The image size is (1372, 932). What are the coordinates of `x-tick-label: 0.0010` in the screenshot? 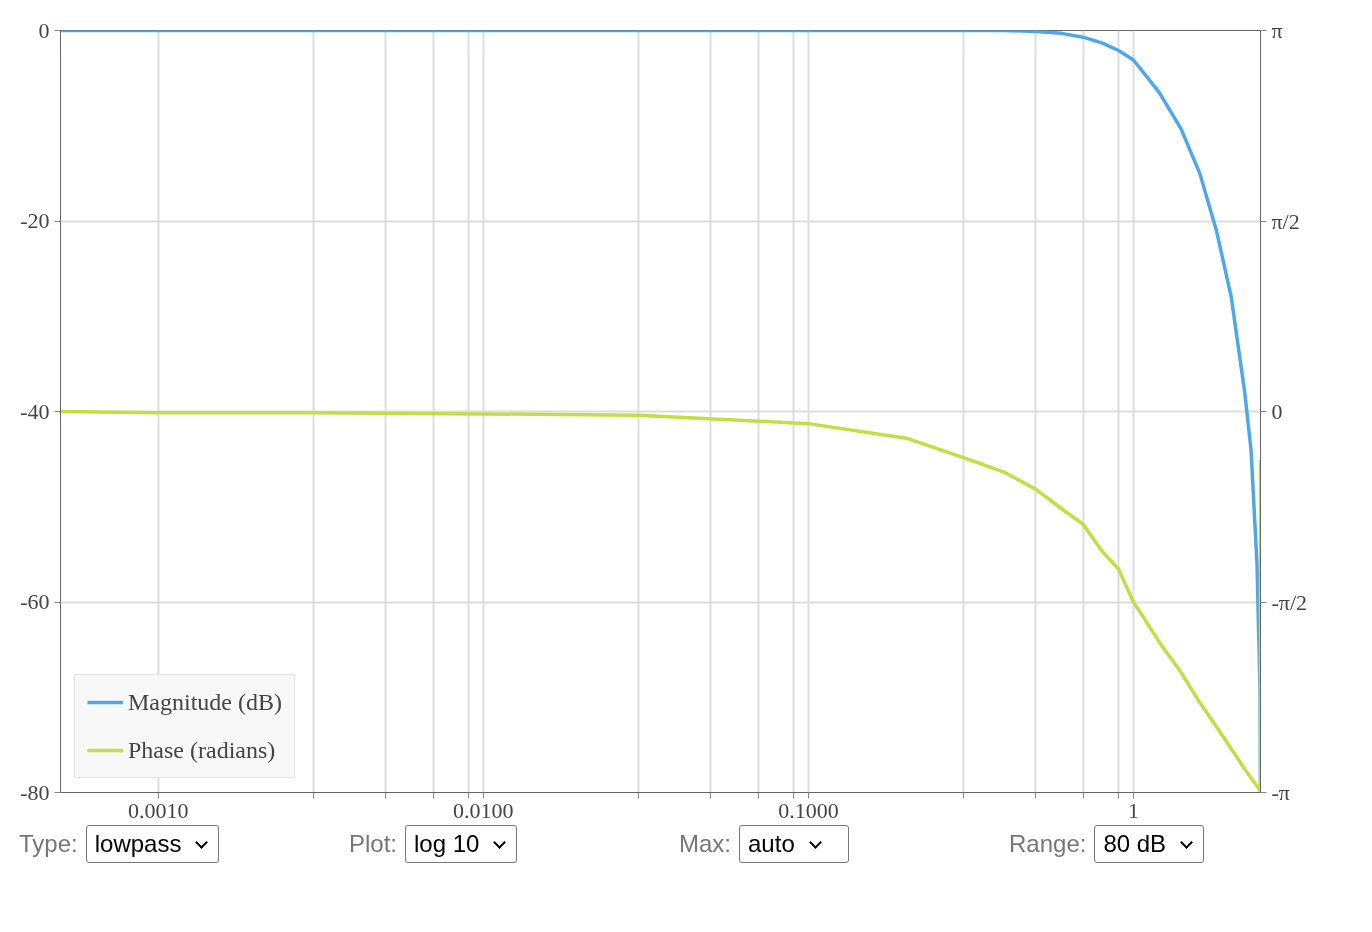 It's located at (158, 810).